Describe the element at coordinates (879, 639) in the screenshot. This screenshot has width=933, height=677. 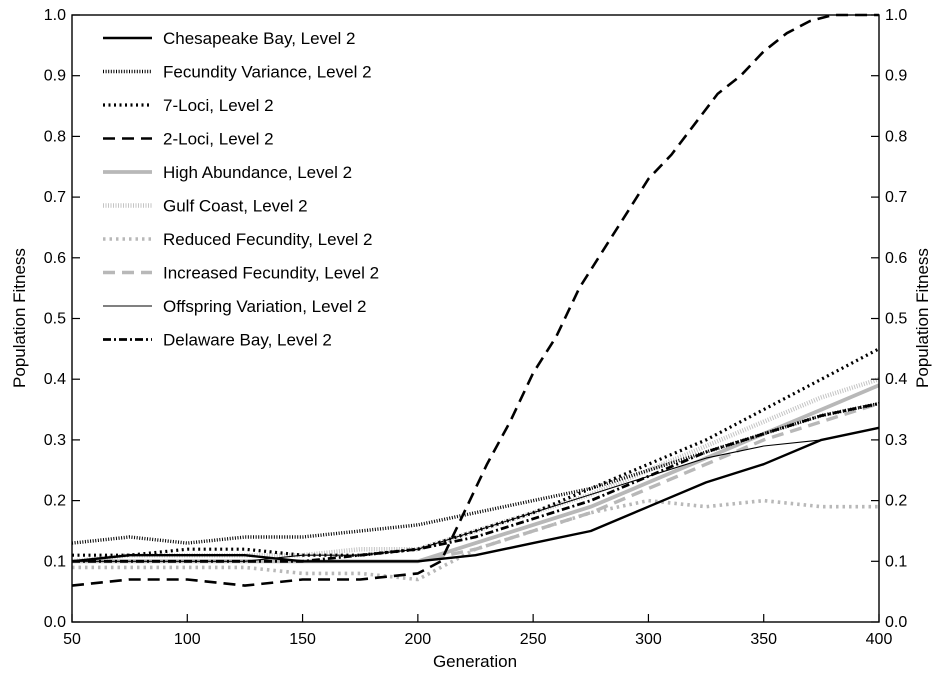
I see `x-tick-label: 400` at that location.